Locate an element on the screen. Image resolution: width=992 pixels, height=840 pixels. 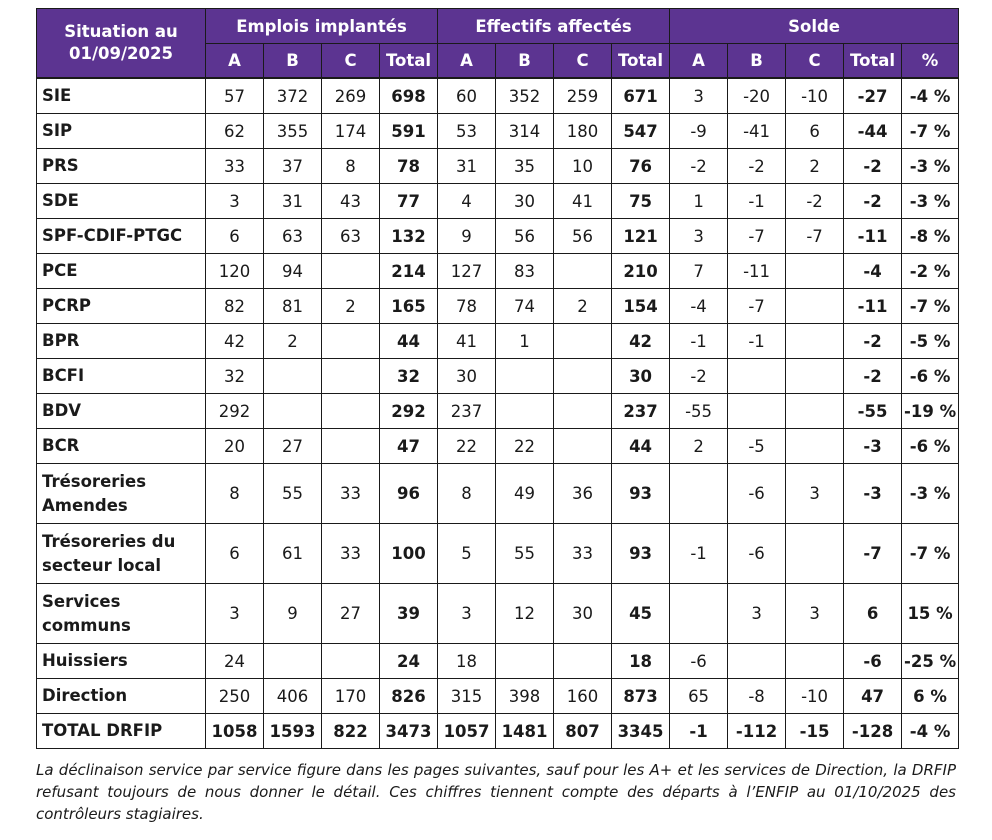
table-cell: 3473 is located at coordinates (408, 731).